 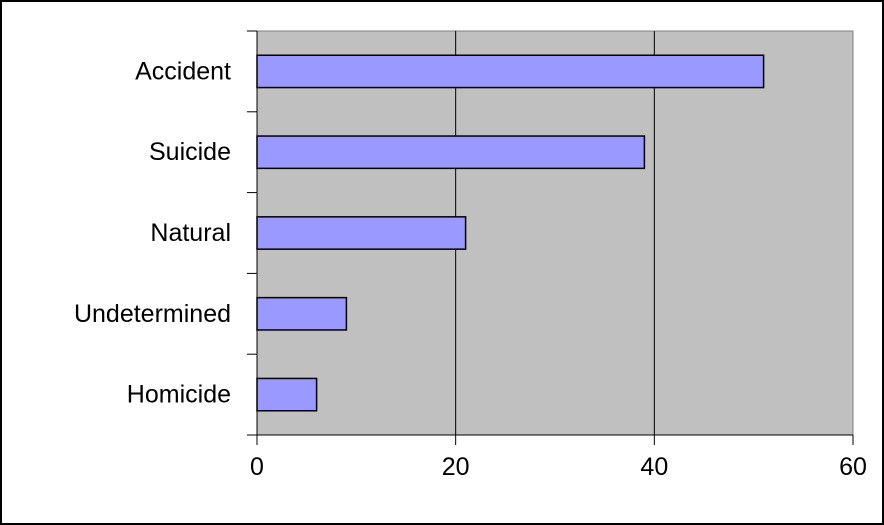 What do you see at coordinates (183, 71) in the screenshot?
I see `category-label-accident: Accident` at bounding box center [183, 71].